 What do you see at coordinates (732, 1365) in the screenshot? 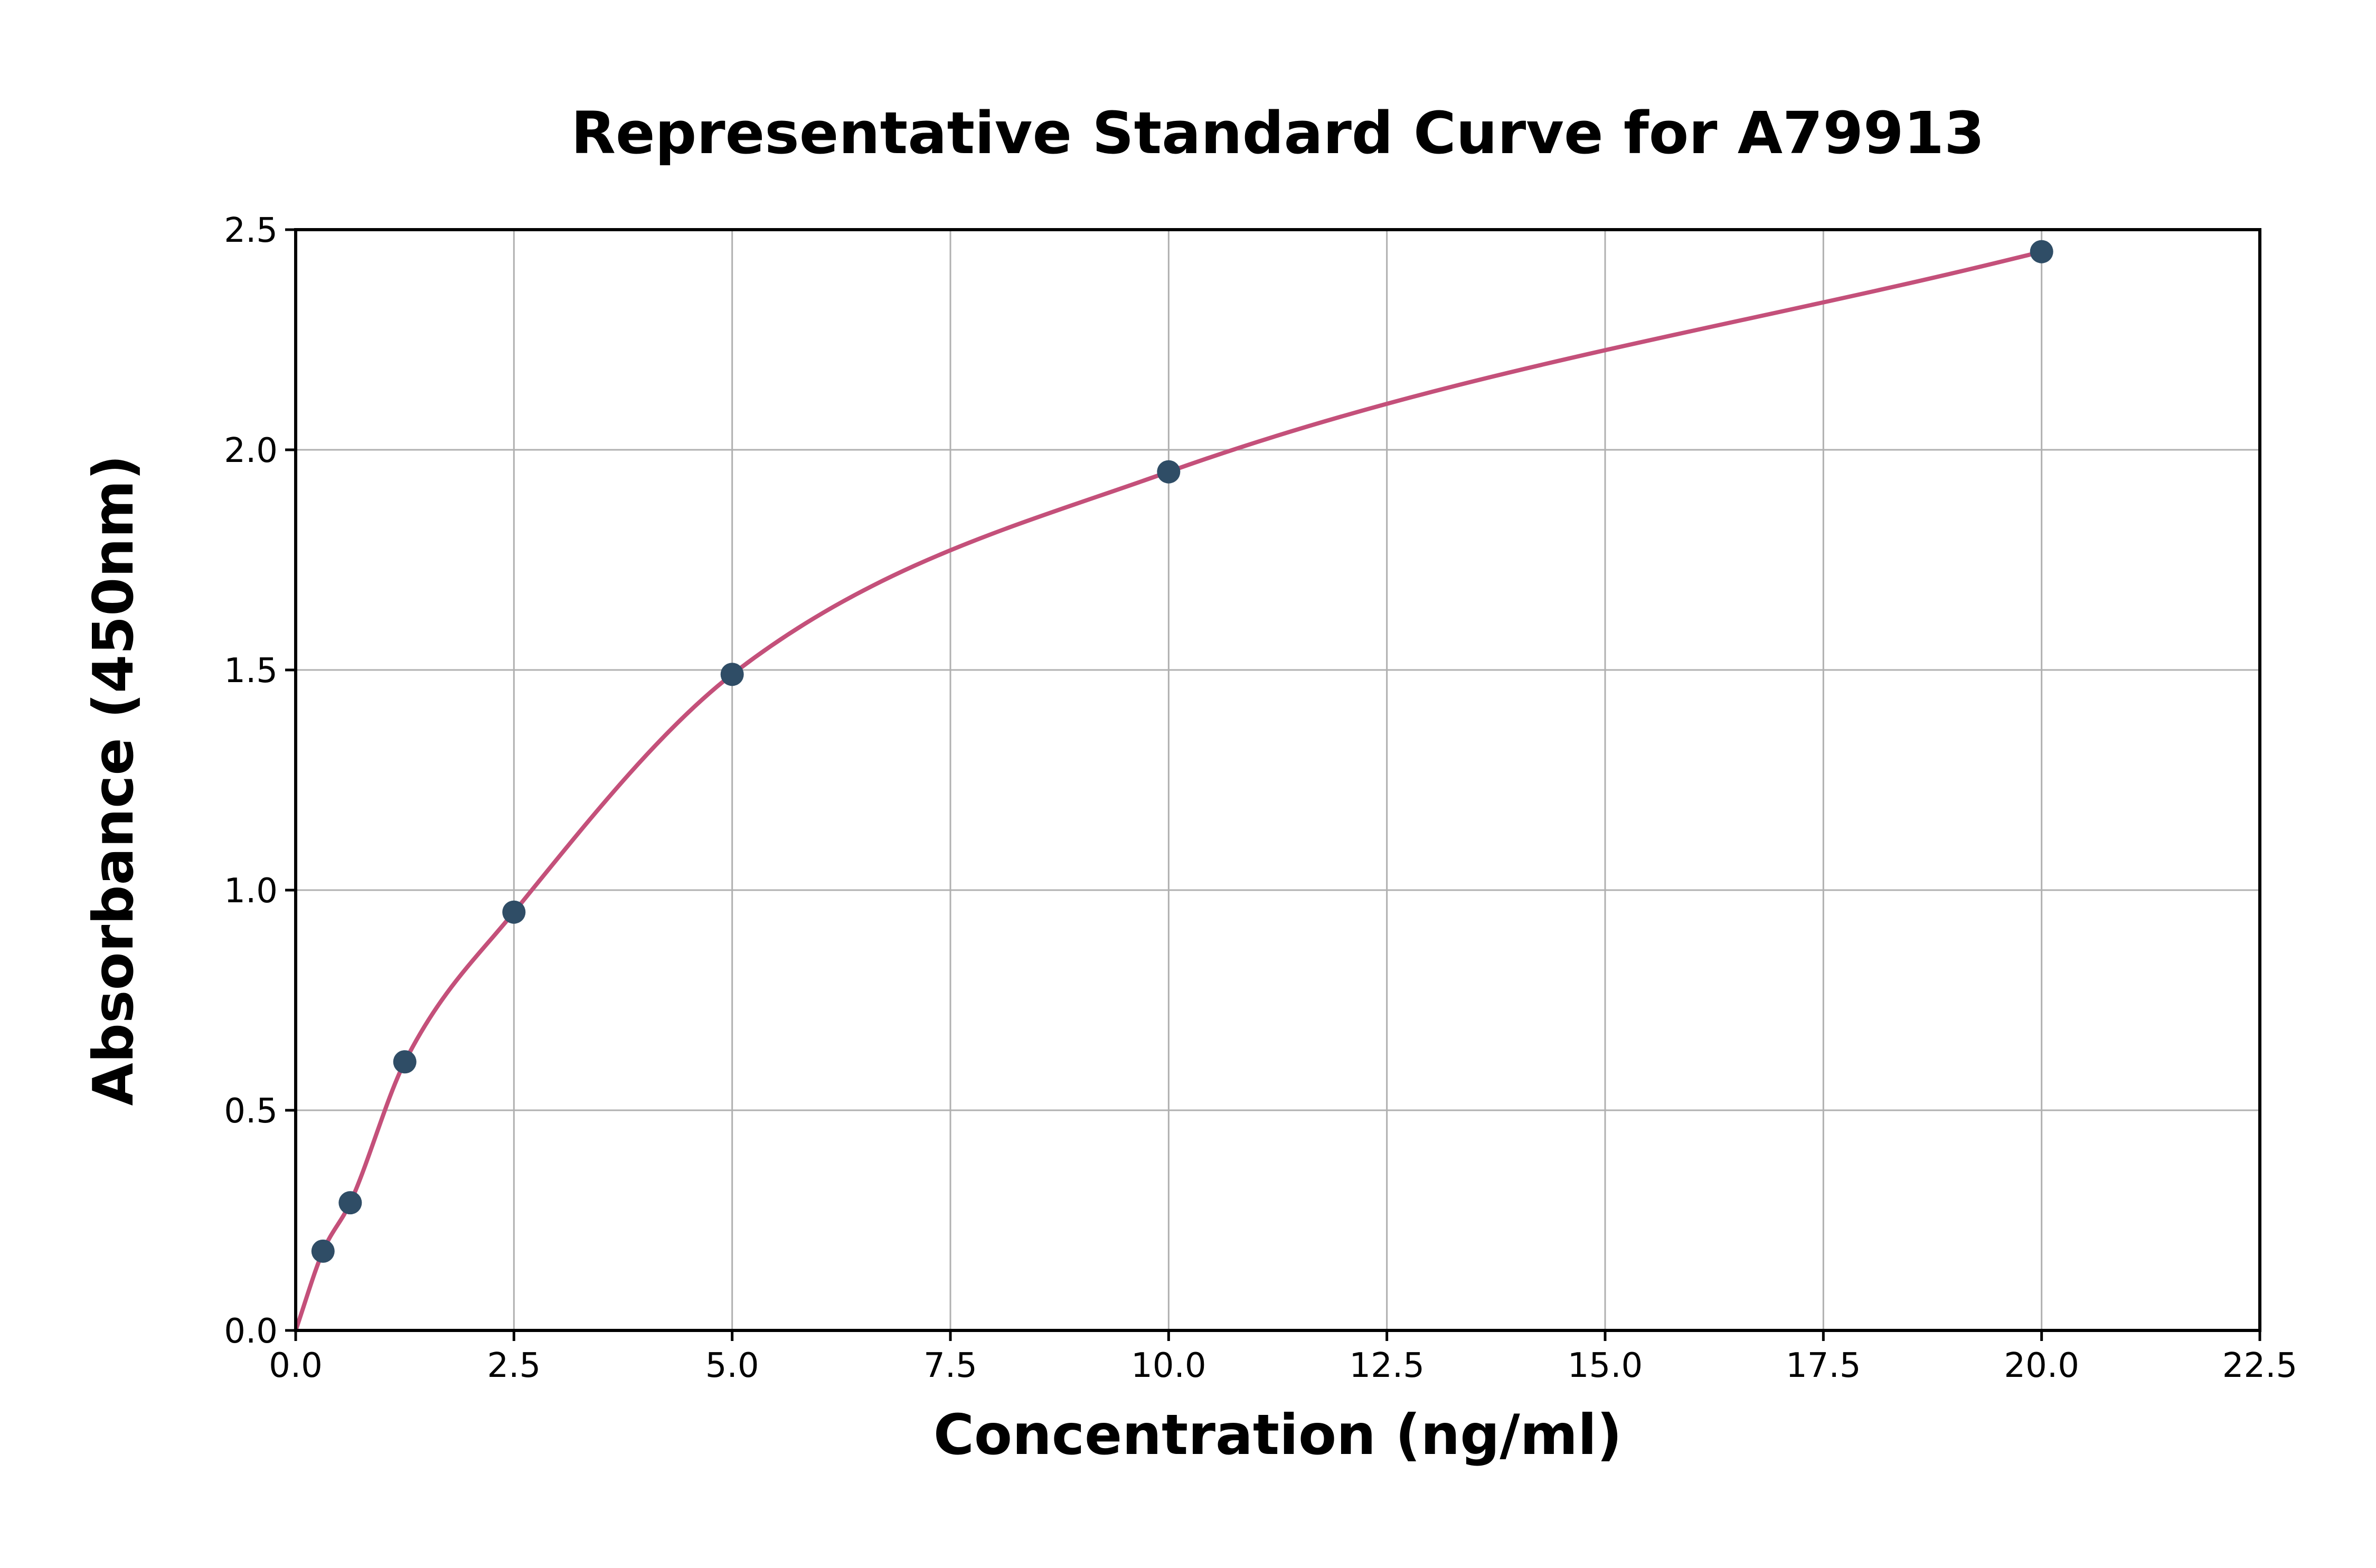
I see `x-tick-label: 5.0` at bounding box center [732, 1365].